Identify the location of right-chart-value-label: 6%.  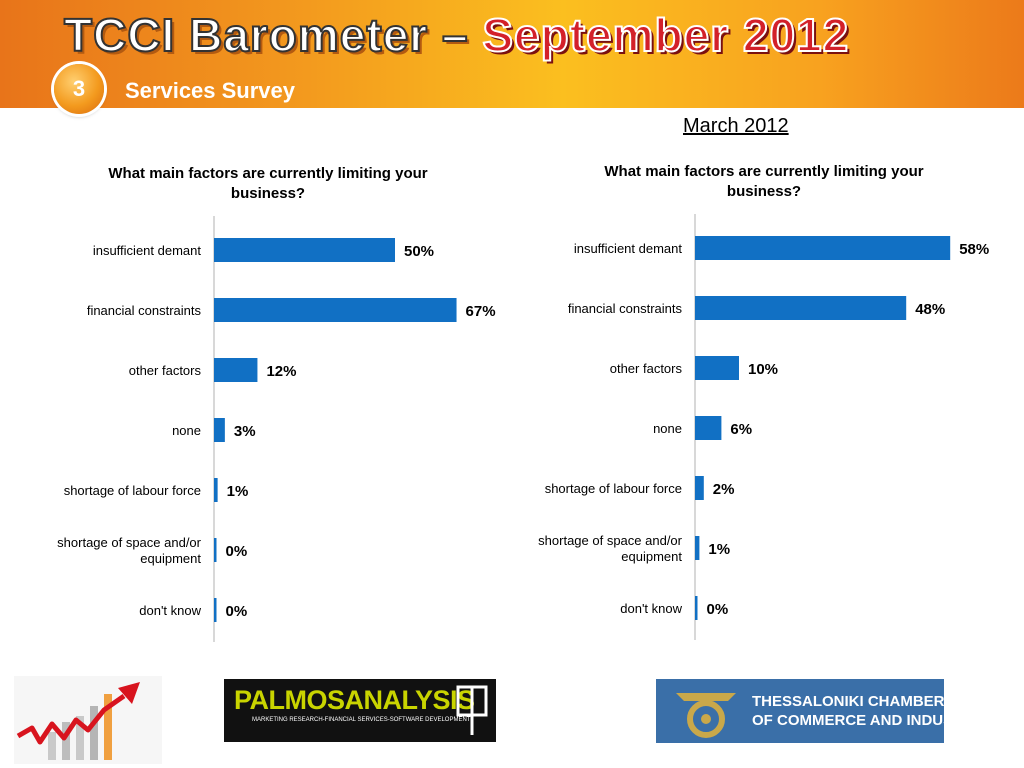
(741, 429).